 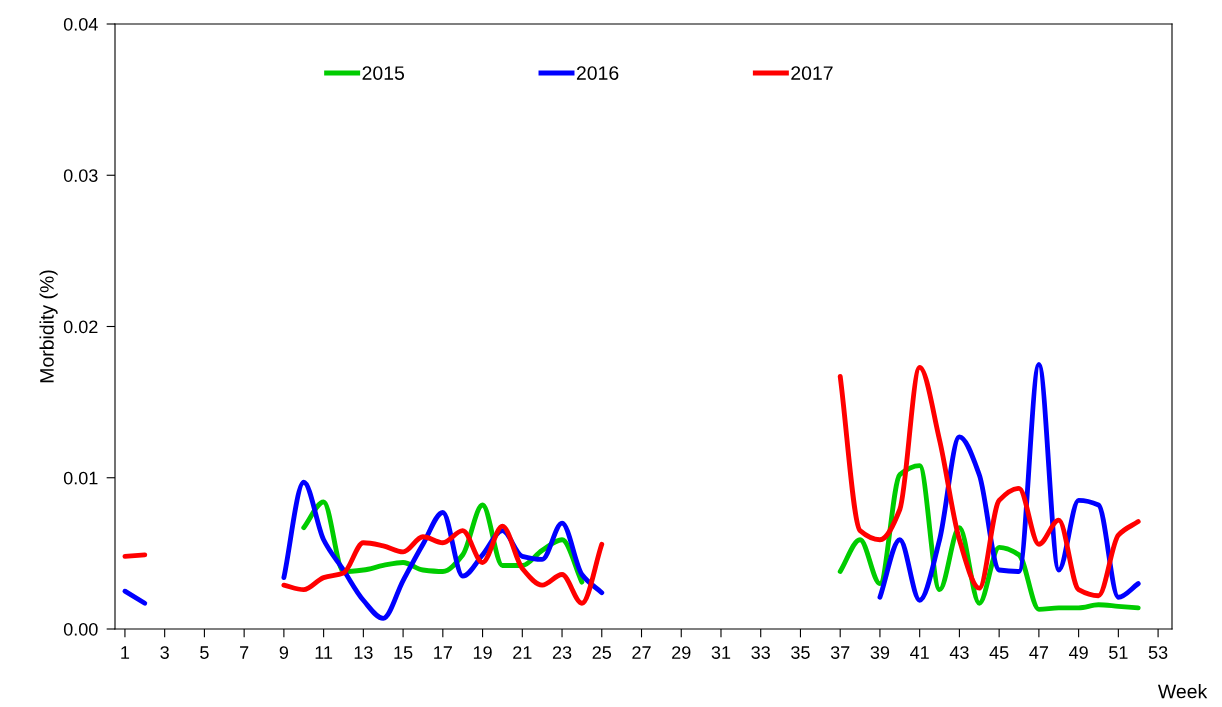 What do you see at coordinates (244, 652) in the screenshot?
I see `x-tick-label: 7` at bounding box center [244, 652].